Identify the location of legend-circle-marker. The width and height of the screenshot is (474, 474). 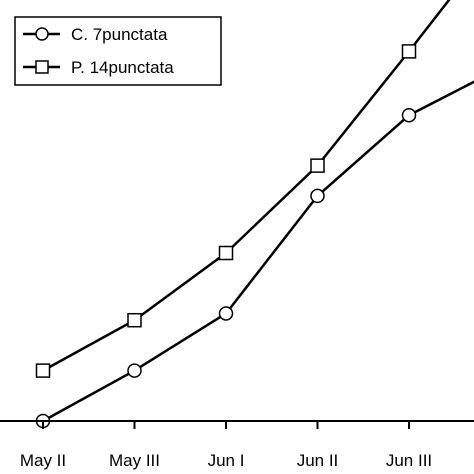
(42, 34).